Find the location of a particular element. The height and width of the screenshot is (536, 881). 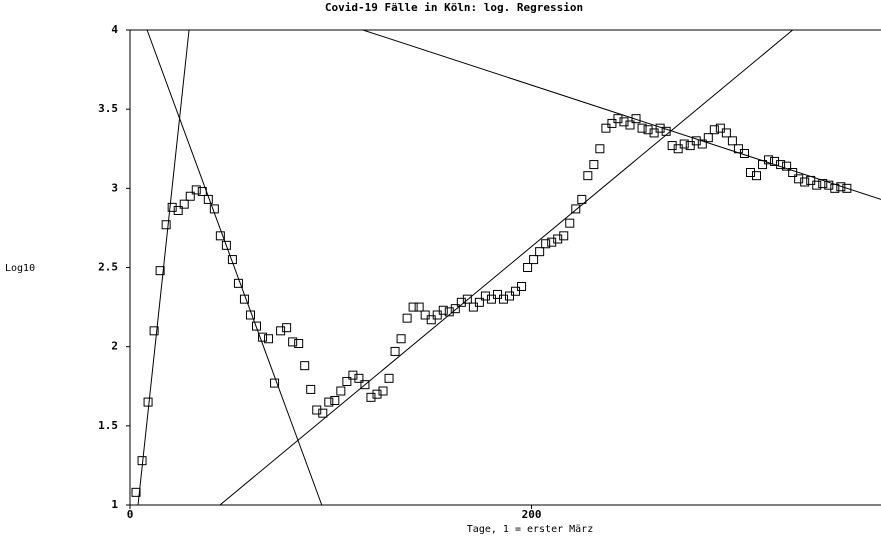

y-tick-label: 3 is located at coordinates (114, 187).